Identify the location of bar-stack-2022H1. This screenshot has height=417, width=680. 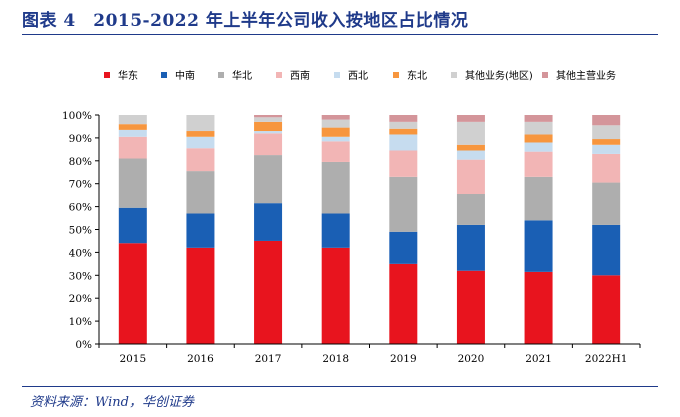
(606, 229).